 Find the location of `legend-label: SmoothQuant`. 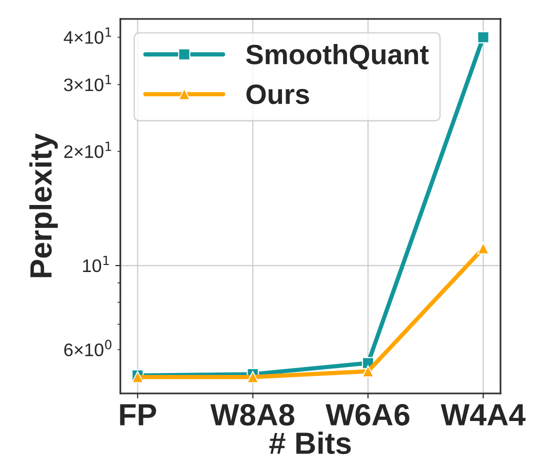

legend-label: SmoothQuant is located at coordinates (337, 57).